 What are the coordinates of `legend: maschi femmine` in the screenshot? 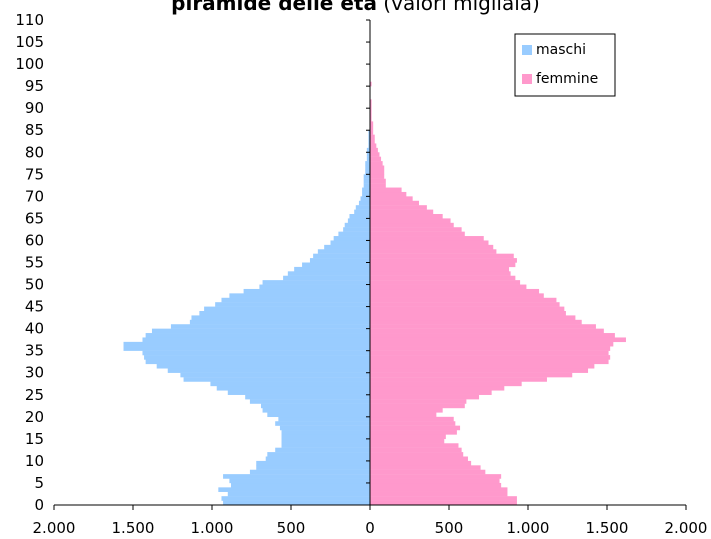 It's located at (565, 65).